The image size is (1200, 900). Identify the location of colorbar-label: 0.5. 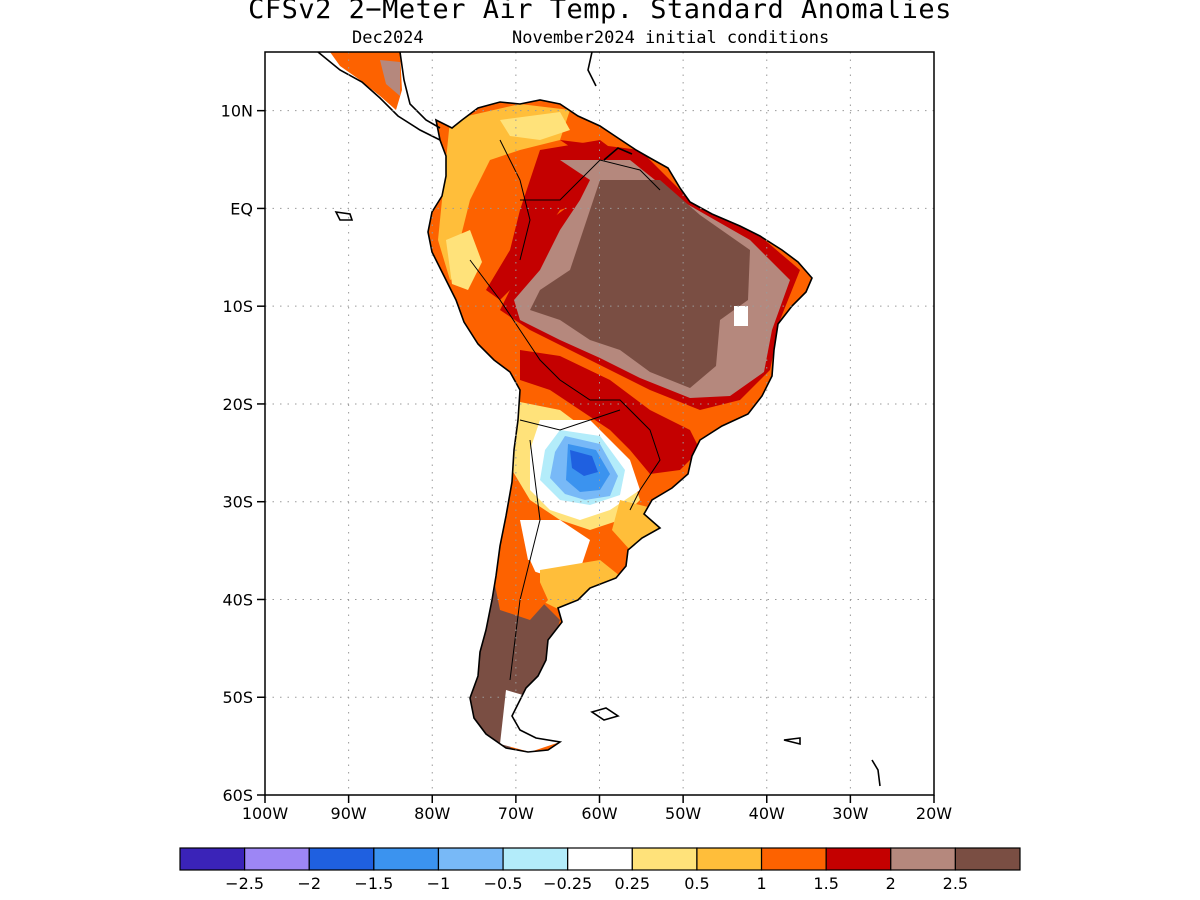
(696, 883).